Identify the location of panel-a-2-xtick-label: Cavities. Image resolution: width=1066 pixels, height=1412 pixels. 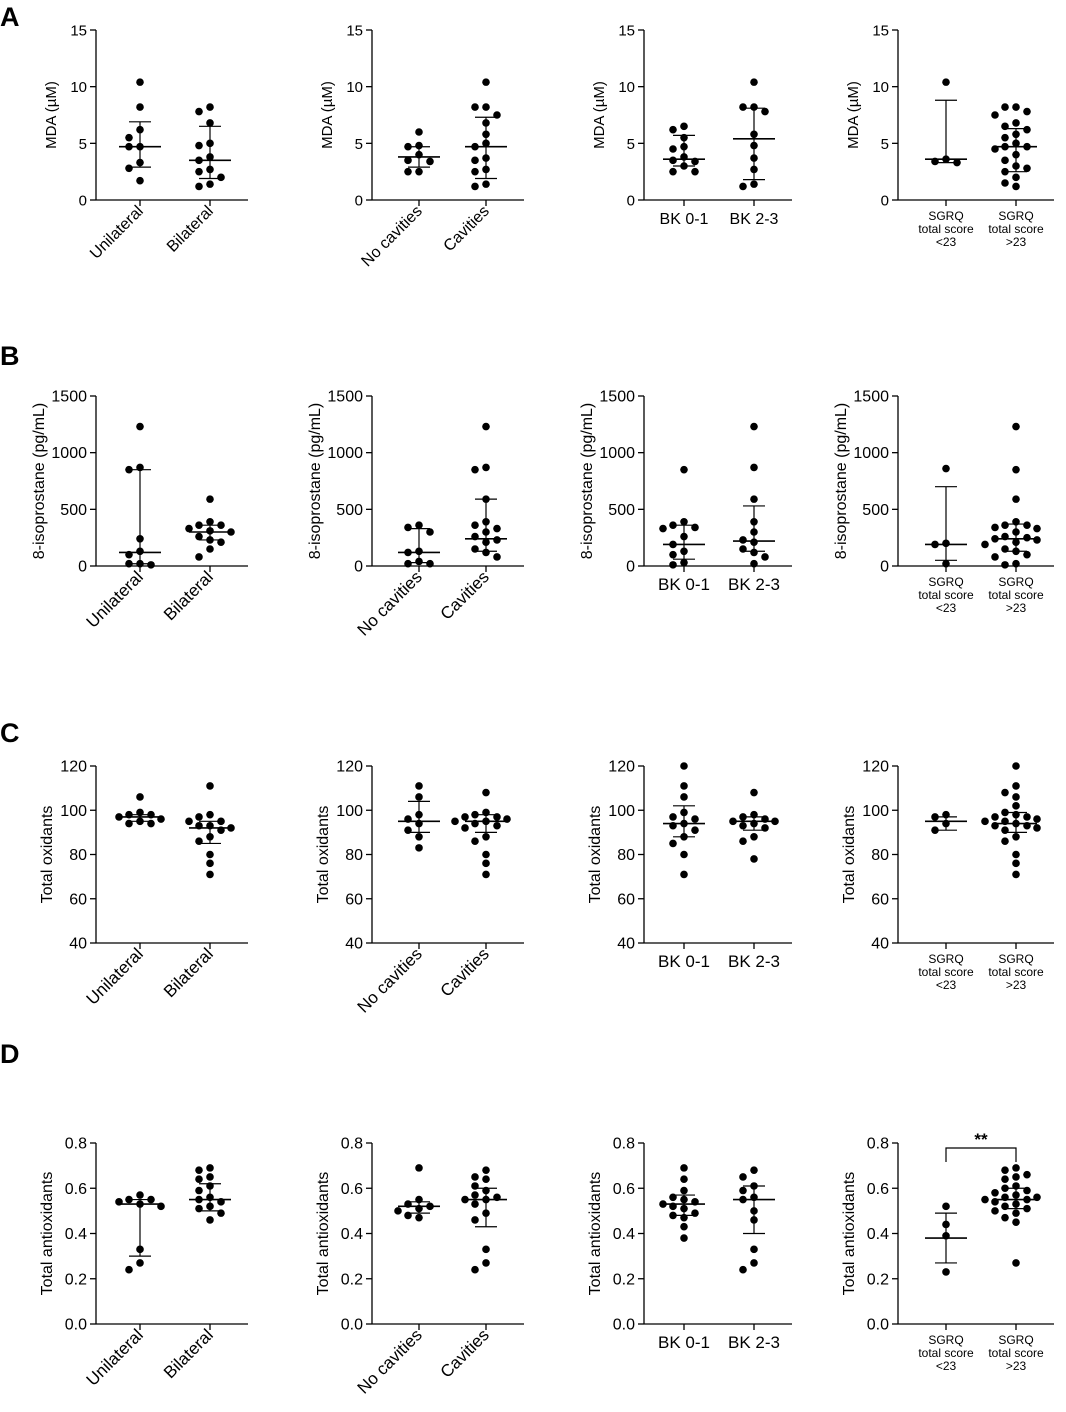
(467, 229).